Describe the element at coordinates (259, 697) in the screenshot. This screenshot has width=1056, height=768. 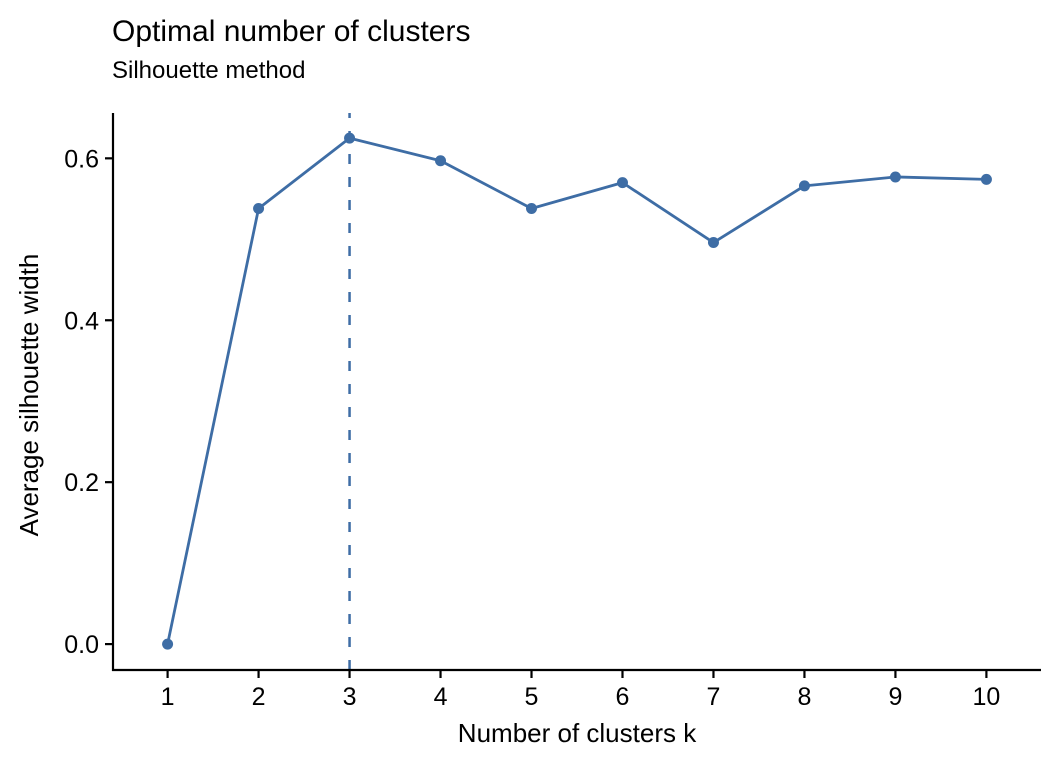
I see `x-tick-label: 2` at that location.